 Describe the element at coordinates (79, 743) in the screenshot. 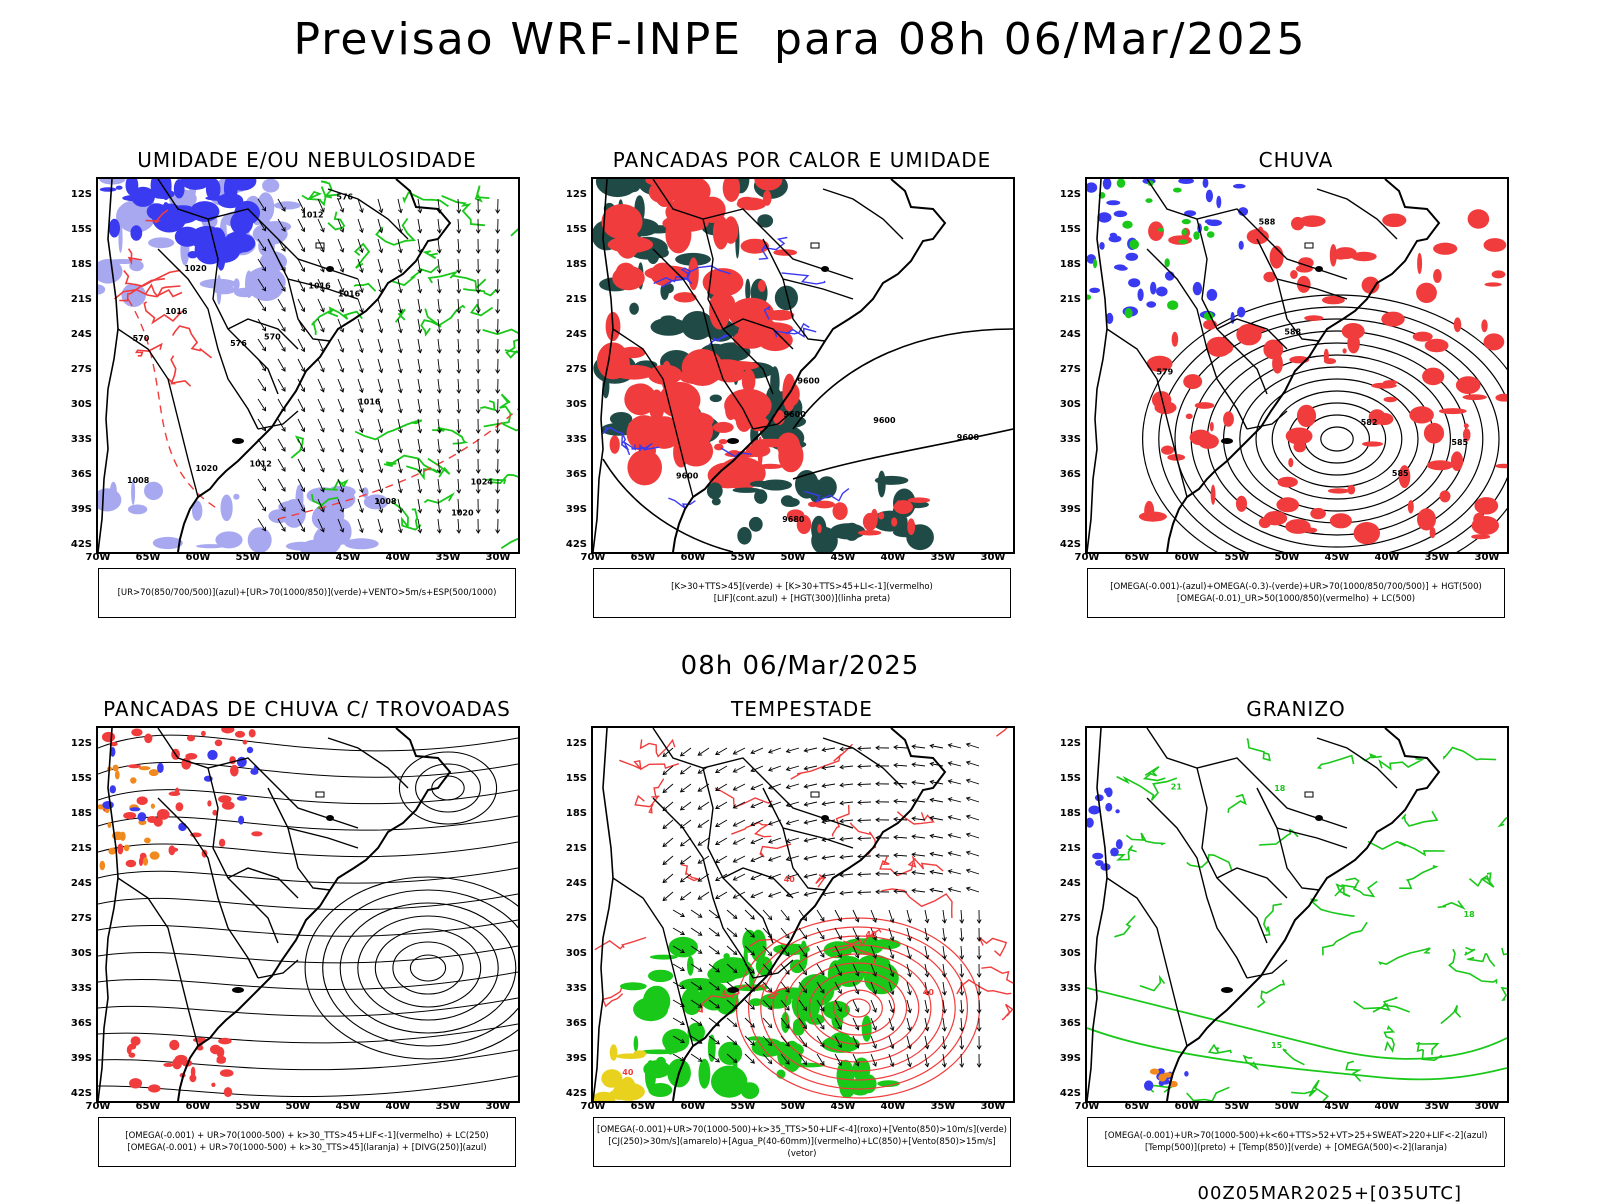

I see `lat-tick-label: 12S` at that location.